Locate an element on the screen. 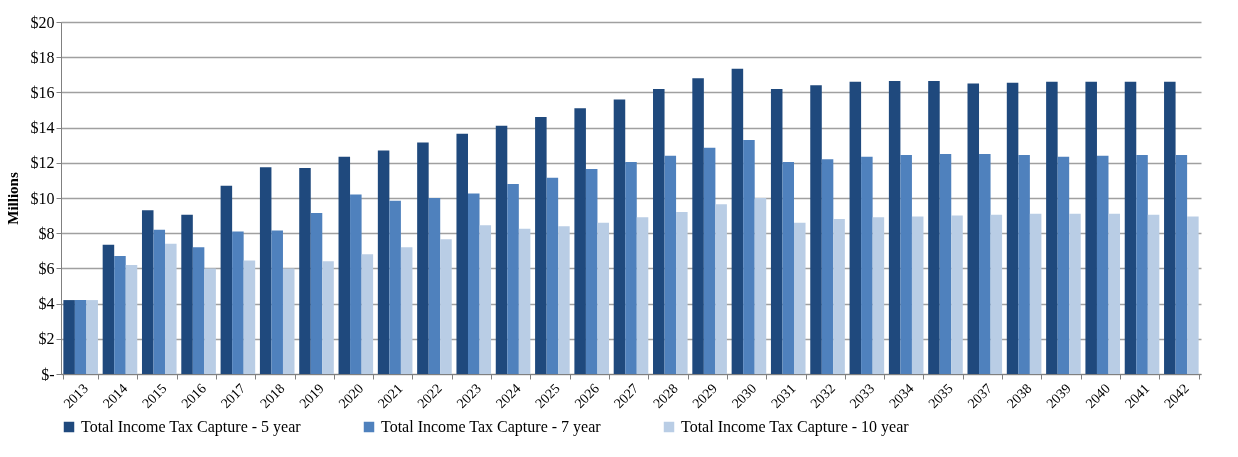 This screenshot has width=1238, height=457. y-tick-label: $20 is located at coordinates (42, 22).